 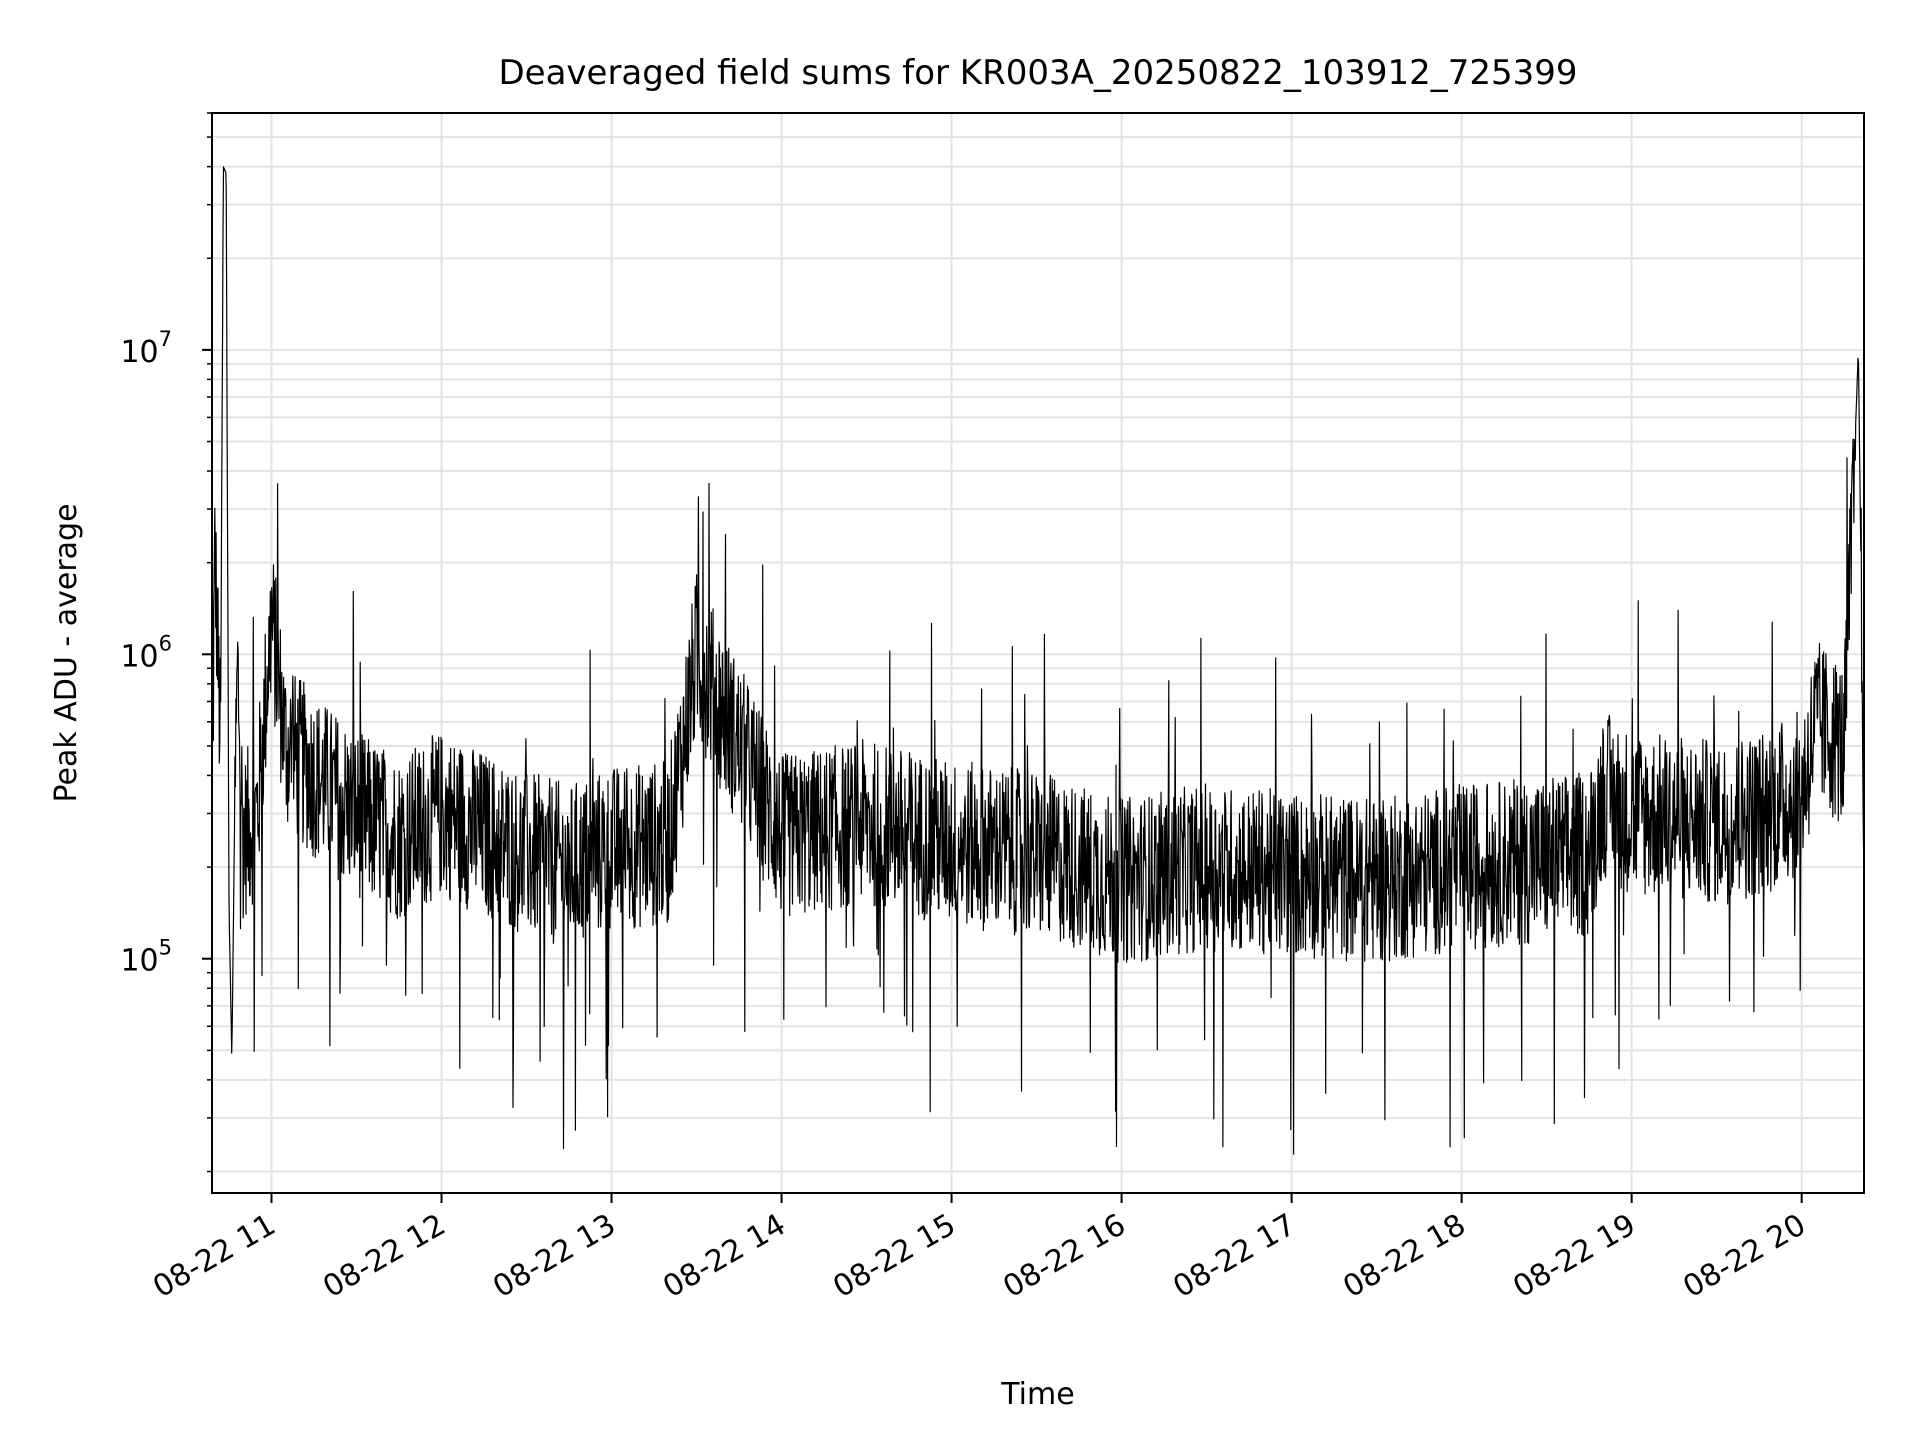 I want to click on x-tick-label: 08-22 16, so click(x=1064, y=1256).